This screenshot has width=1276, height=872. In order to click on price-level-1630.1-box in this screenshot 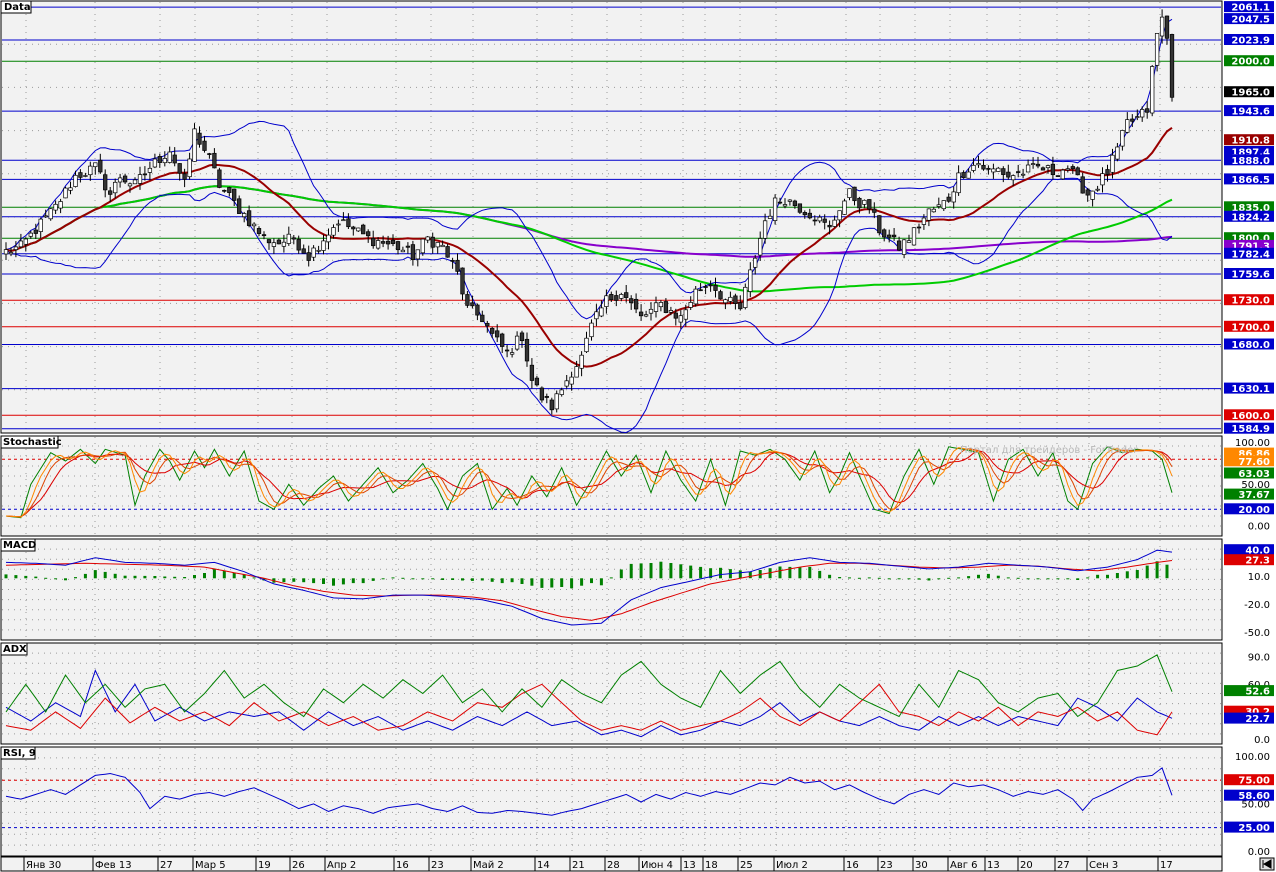, I will do `click(1249, 388)`.